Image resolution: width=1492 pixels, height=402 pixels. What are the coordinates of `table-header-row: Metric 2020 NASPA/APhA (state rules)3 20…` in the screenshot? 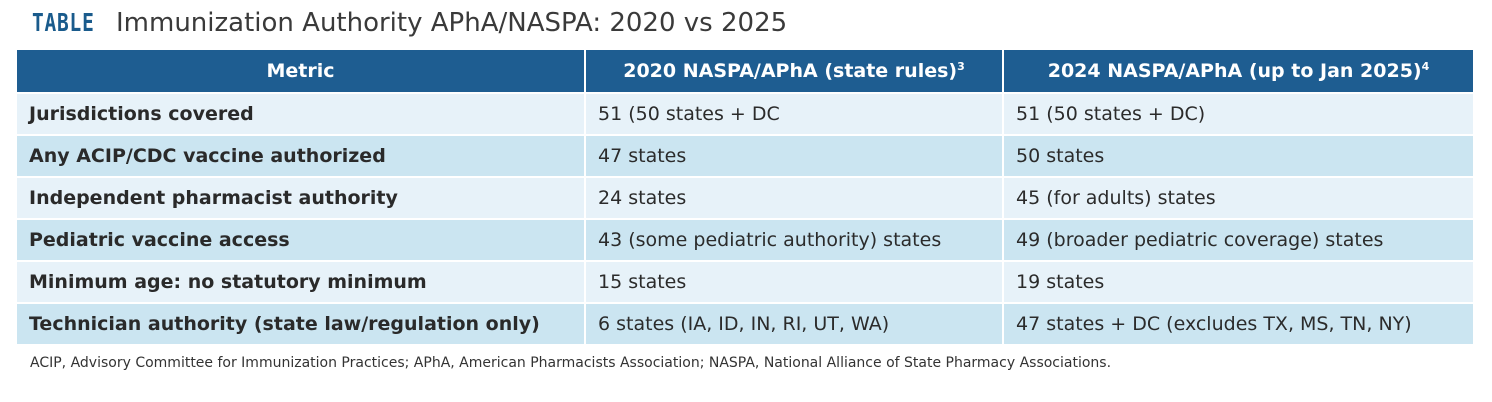 It's located at (745, 71).